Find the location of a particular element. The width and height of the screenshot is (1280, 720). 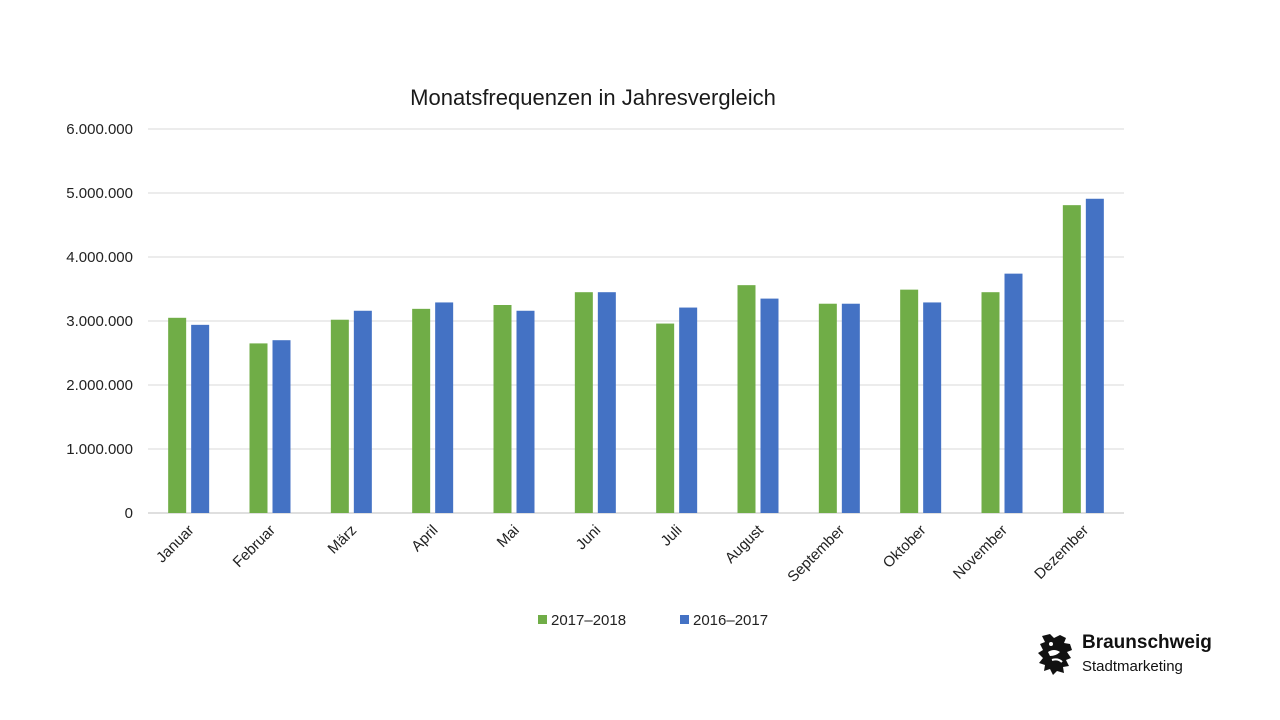

legend: 2017–2018 2016–2017 is located at coordinates (653, 620).